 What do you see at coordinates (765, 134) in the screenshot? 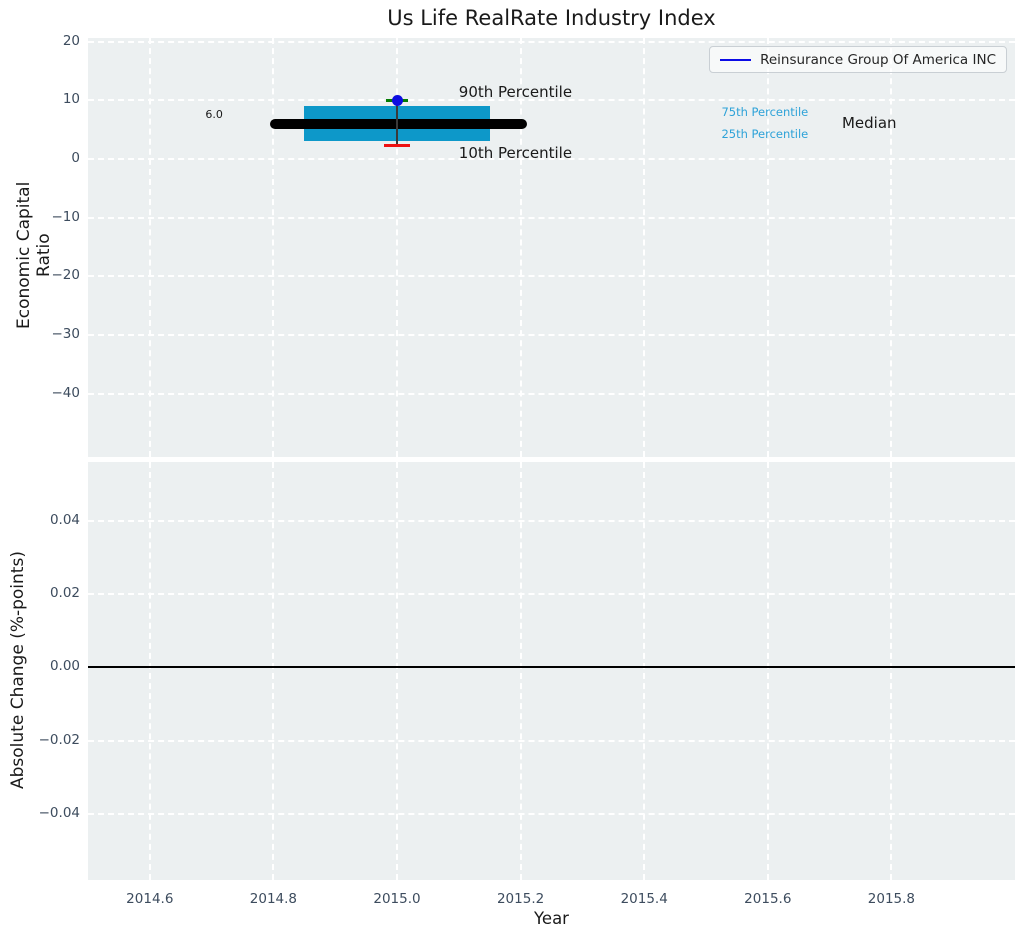
I see `p25-label: 25th Percentile` at bounding box center [765, 134].